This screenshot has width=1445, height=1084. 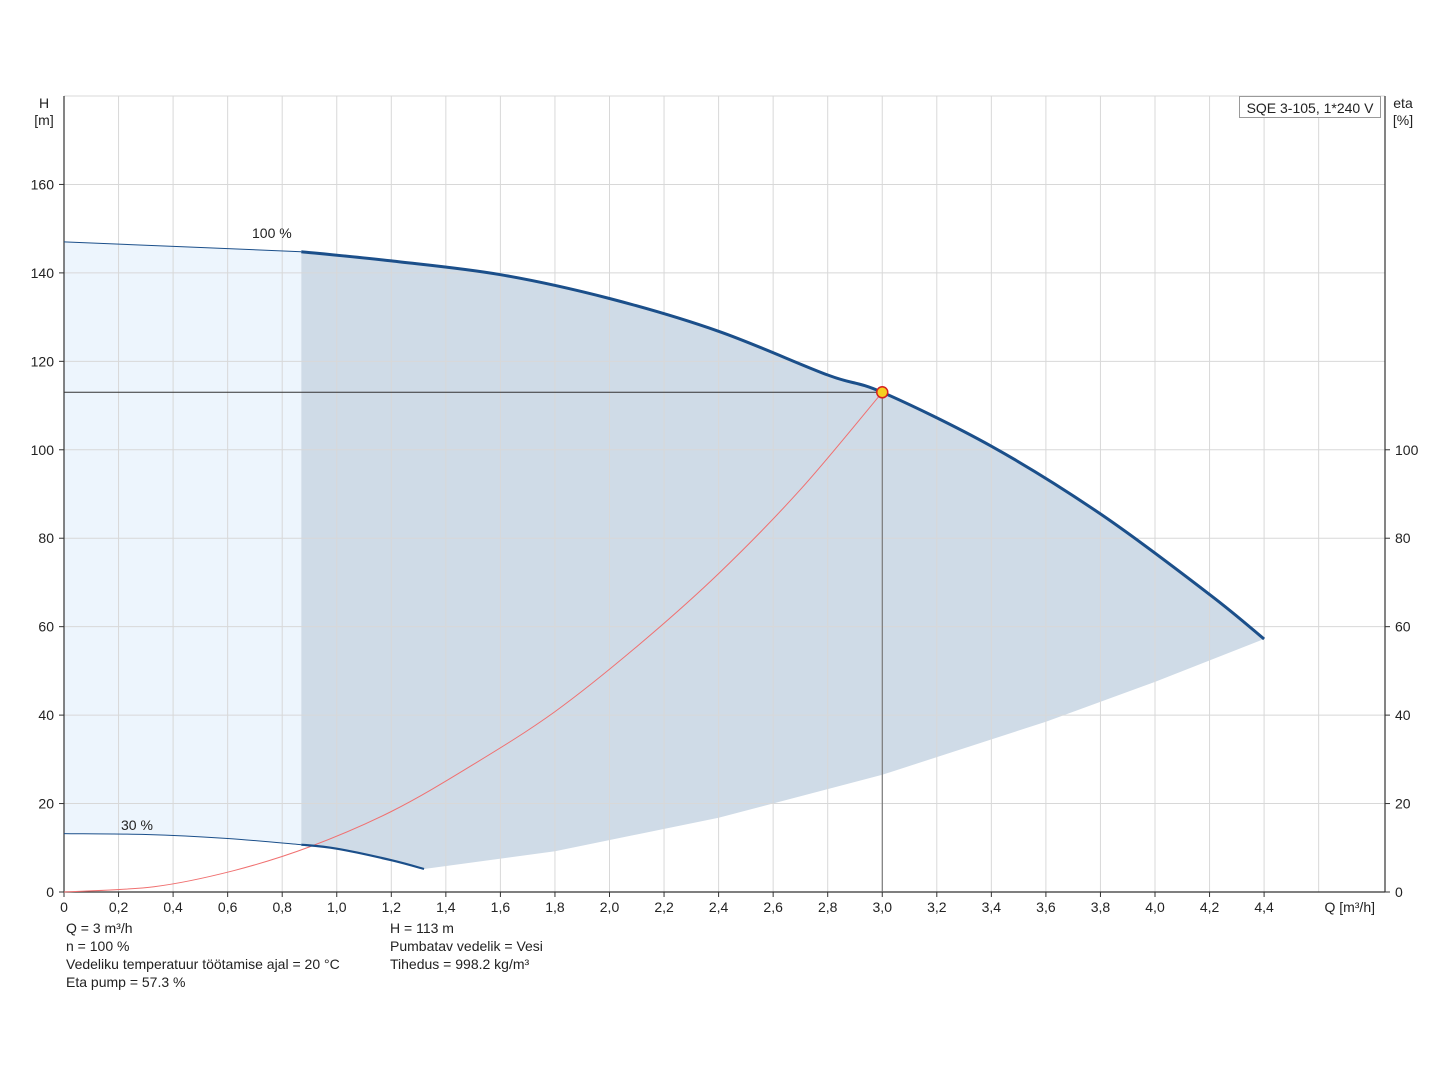 I want to click on y-left-tick-label: 80, so click(x=46, y=538).